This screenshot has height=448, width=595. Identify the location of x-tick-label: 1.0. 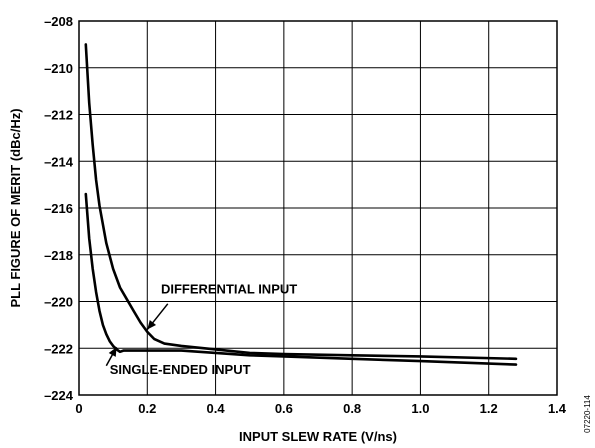
(420, 408).